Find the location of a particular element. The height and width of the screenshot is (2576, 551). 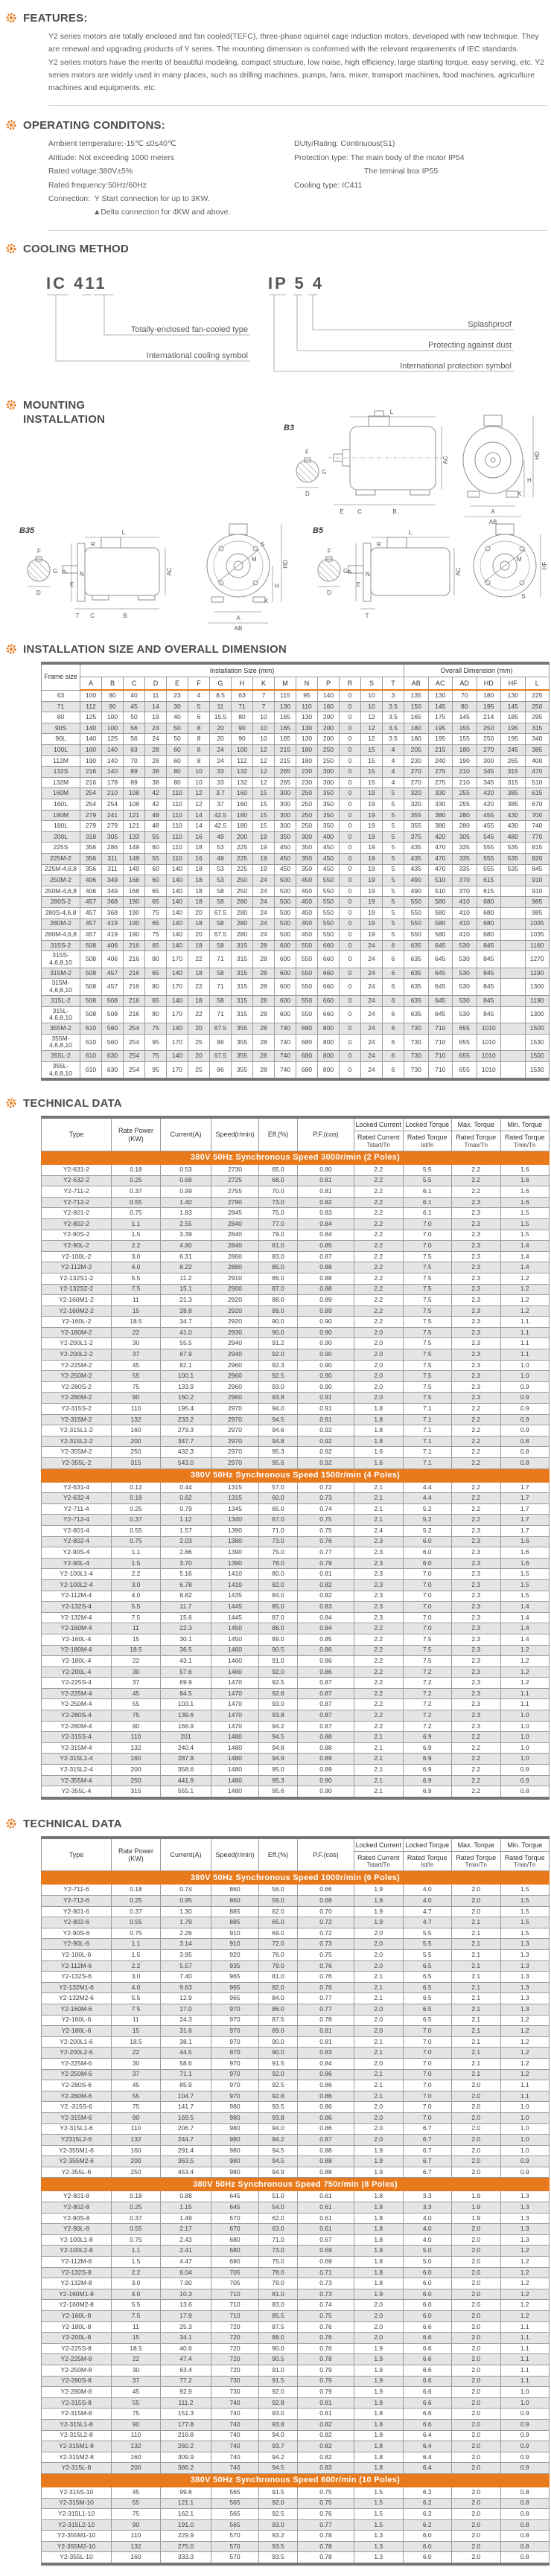

table-cell: 1160 is located at coordinates (537, 946).